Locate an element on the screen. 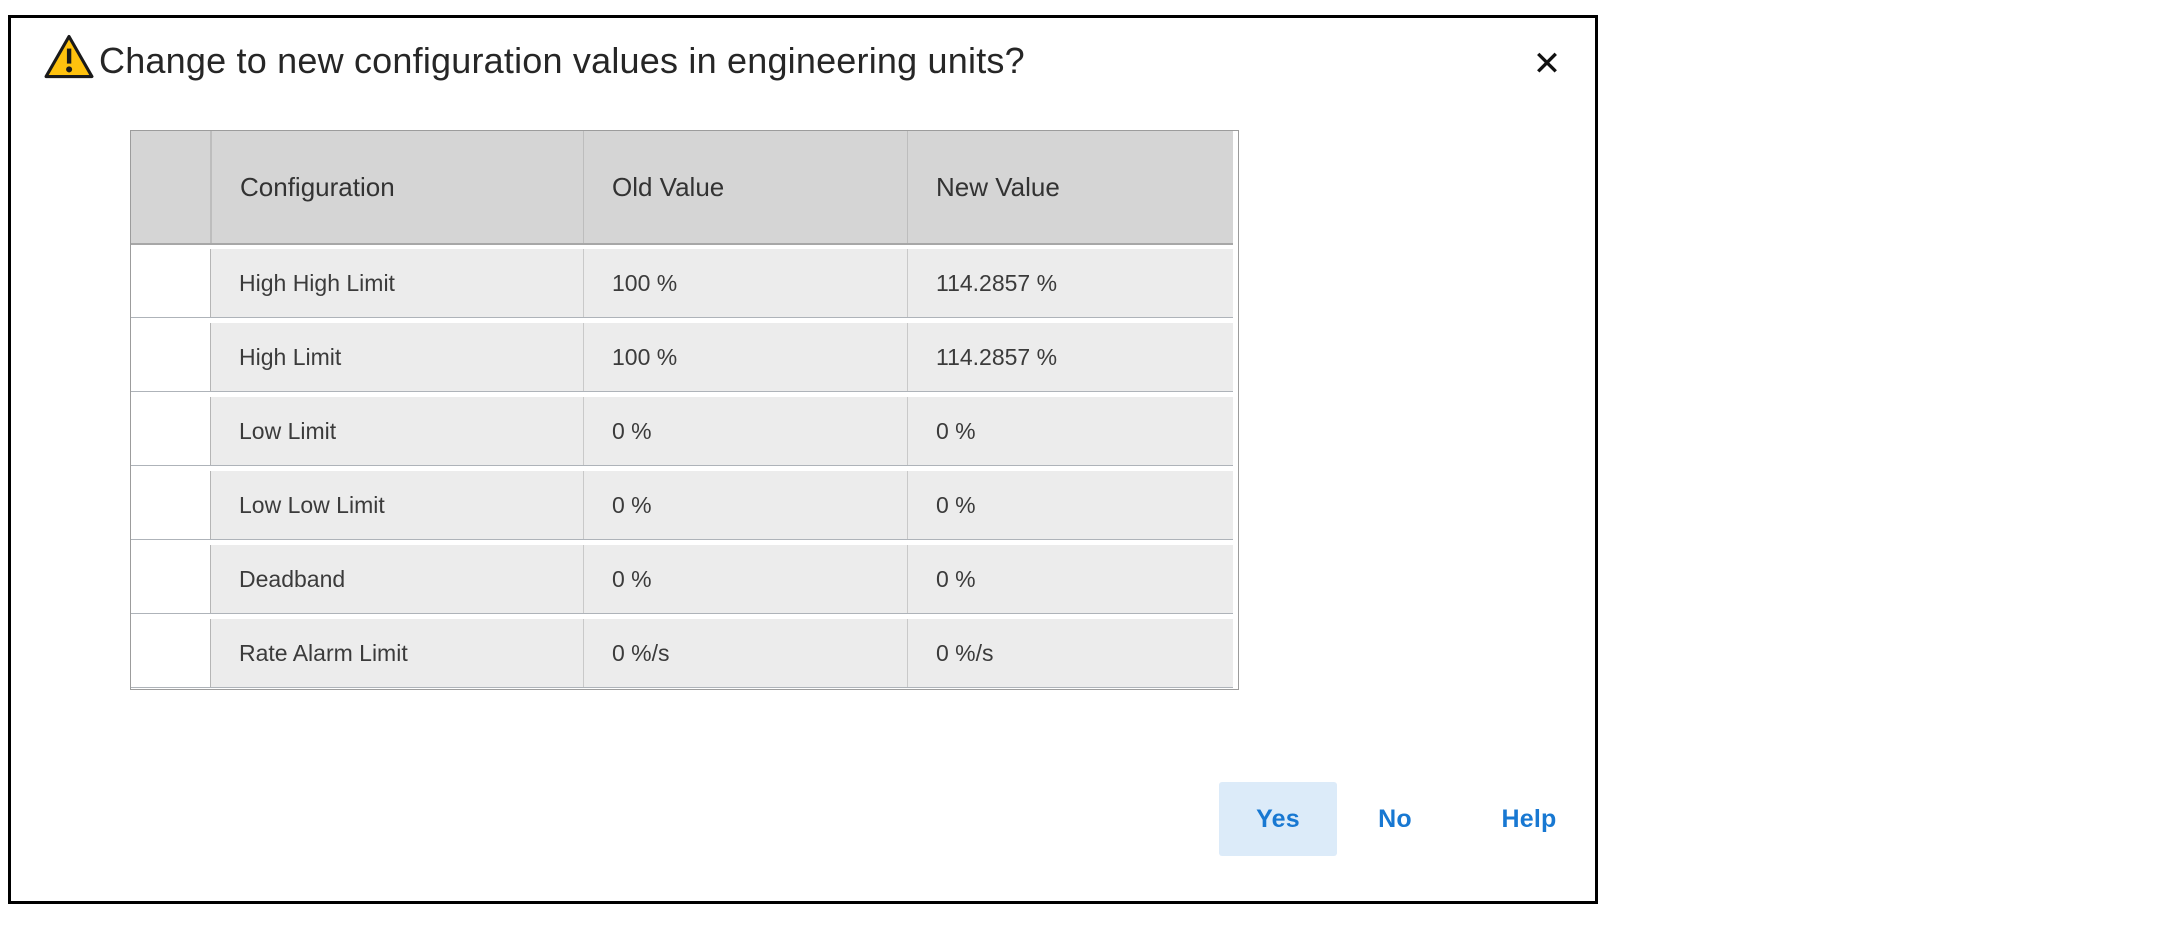  table-row: Deadband 0 % 0 % is located at coordinates (682, 579).